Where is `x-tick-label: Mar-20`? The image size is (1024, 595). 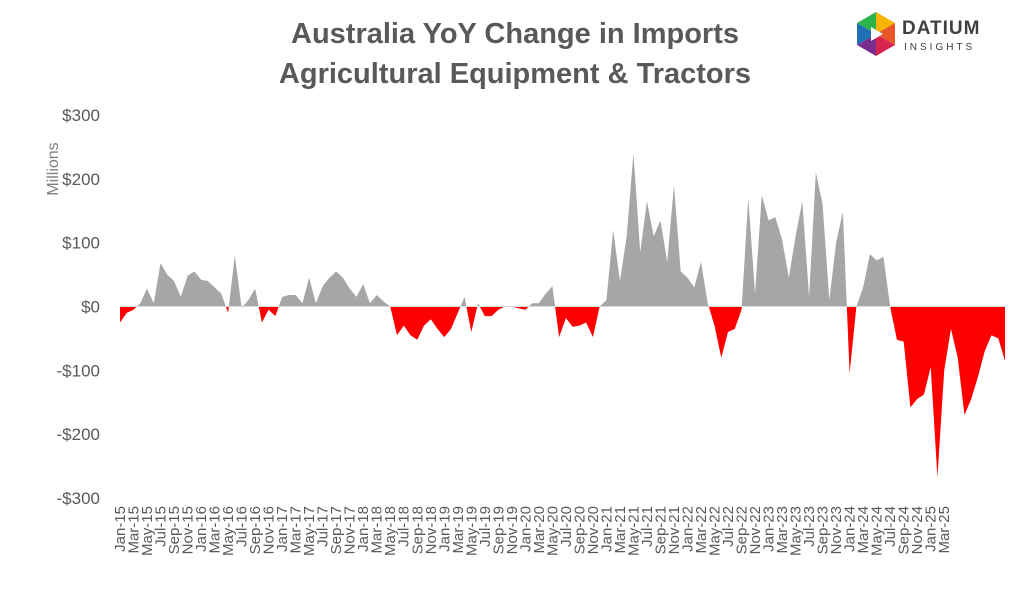 x-tick-label: Mar-20 is located at coordinates (539, 530).